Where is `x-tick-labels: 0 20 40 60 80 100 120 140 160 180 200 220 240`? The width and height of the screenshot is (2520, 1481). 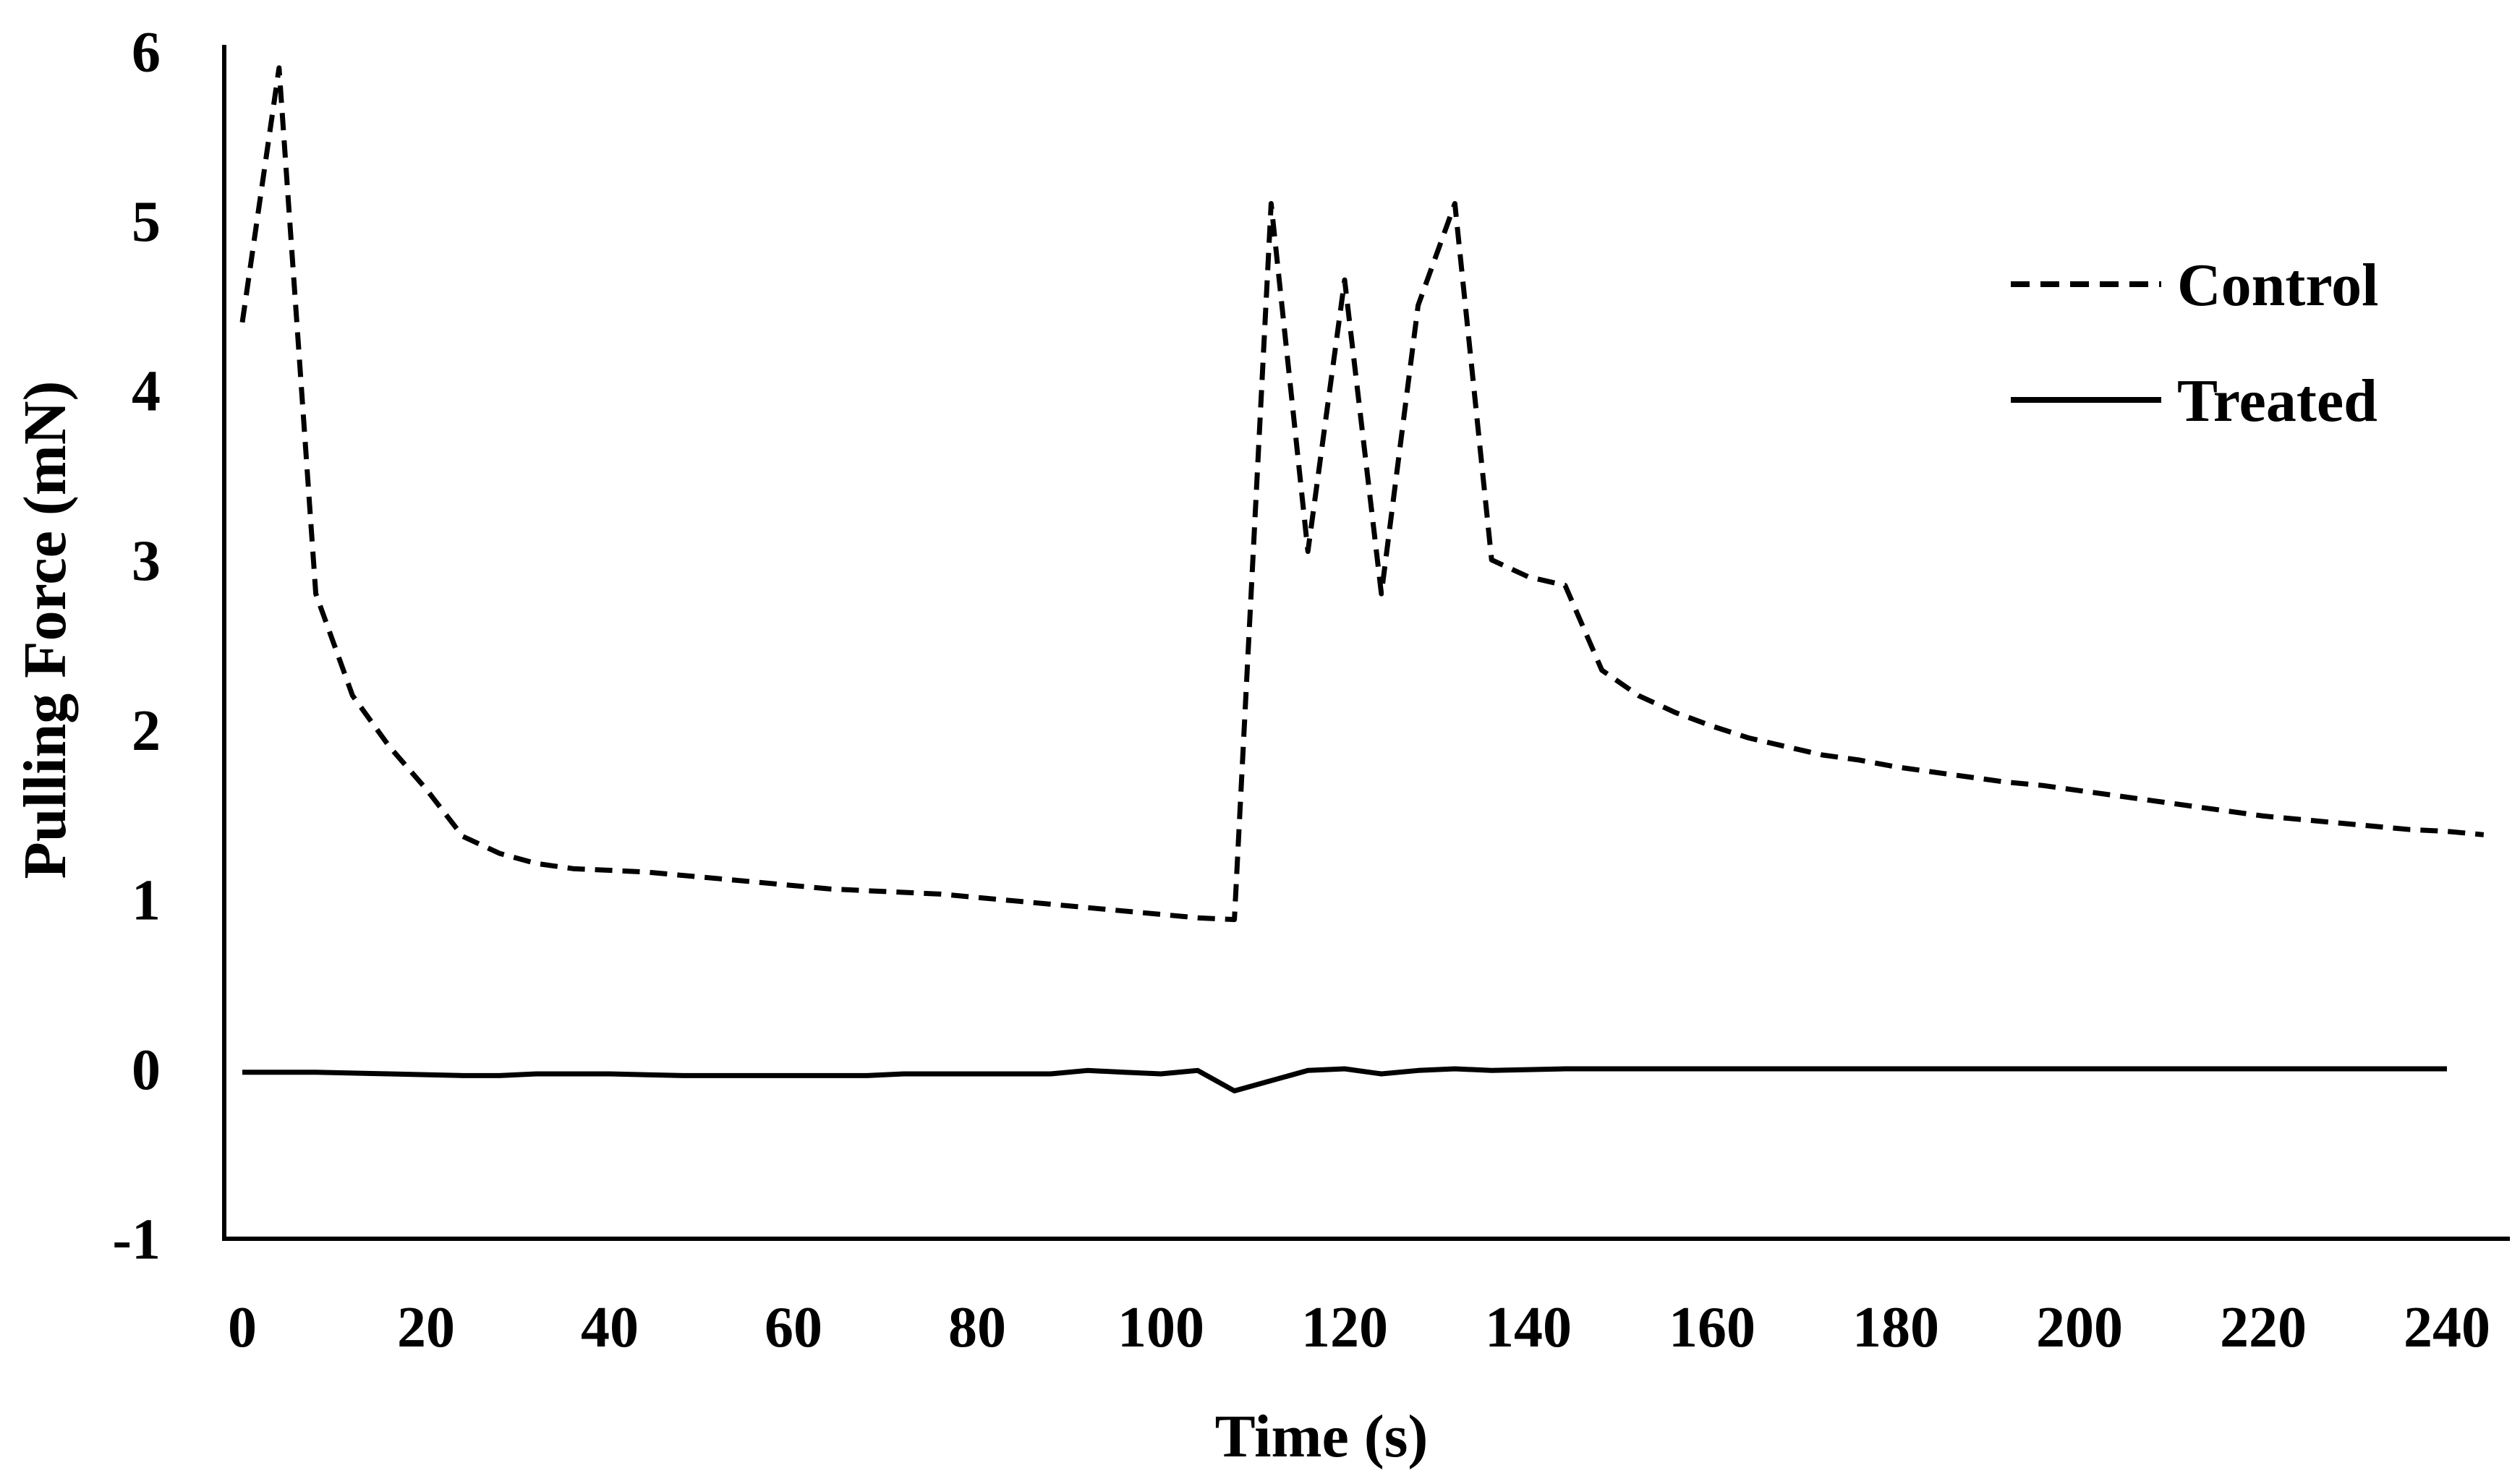 x-tick-labels: 0 20 40 60 80 100 120 140 160 180 200 220 240 is located at coordinates (1359, 1328).